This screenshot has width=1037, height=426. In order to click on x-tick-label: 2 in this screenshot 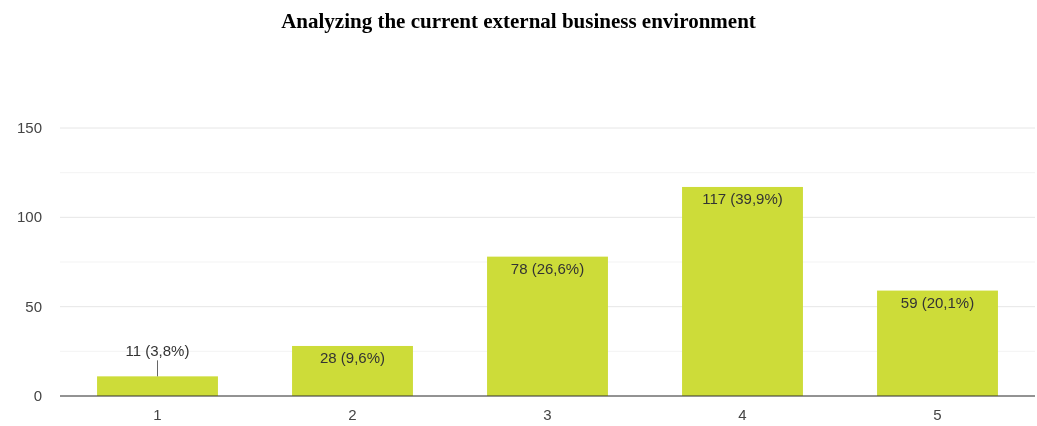, I will do `click(352, 414)`.